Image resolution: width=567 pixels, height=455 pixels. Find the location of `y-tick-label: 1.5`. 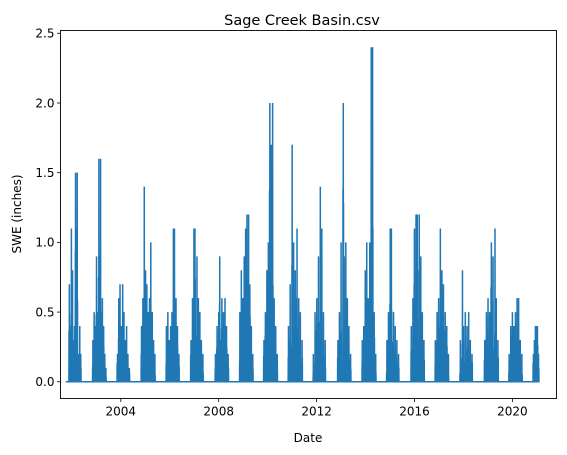

y-tick-label: 1.5 is located at coordinates (44, 173).